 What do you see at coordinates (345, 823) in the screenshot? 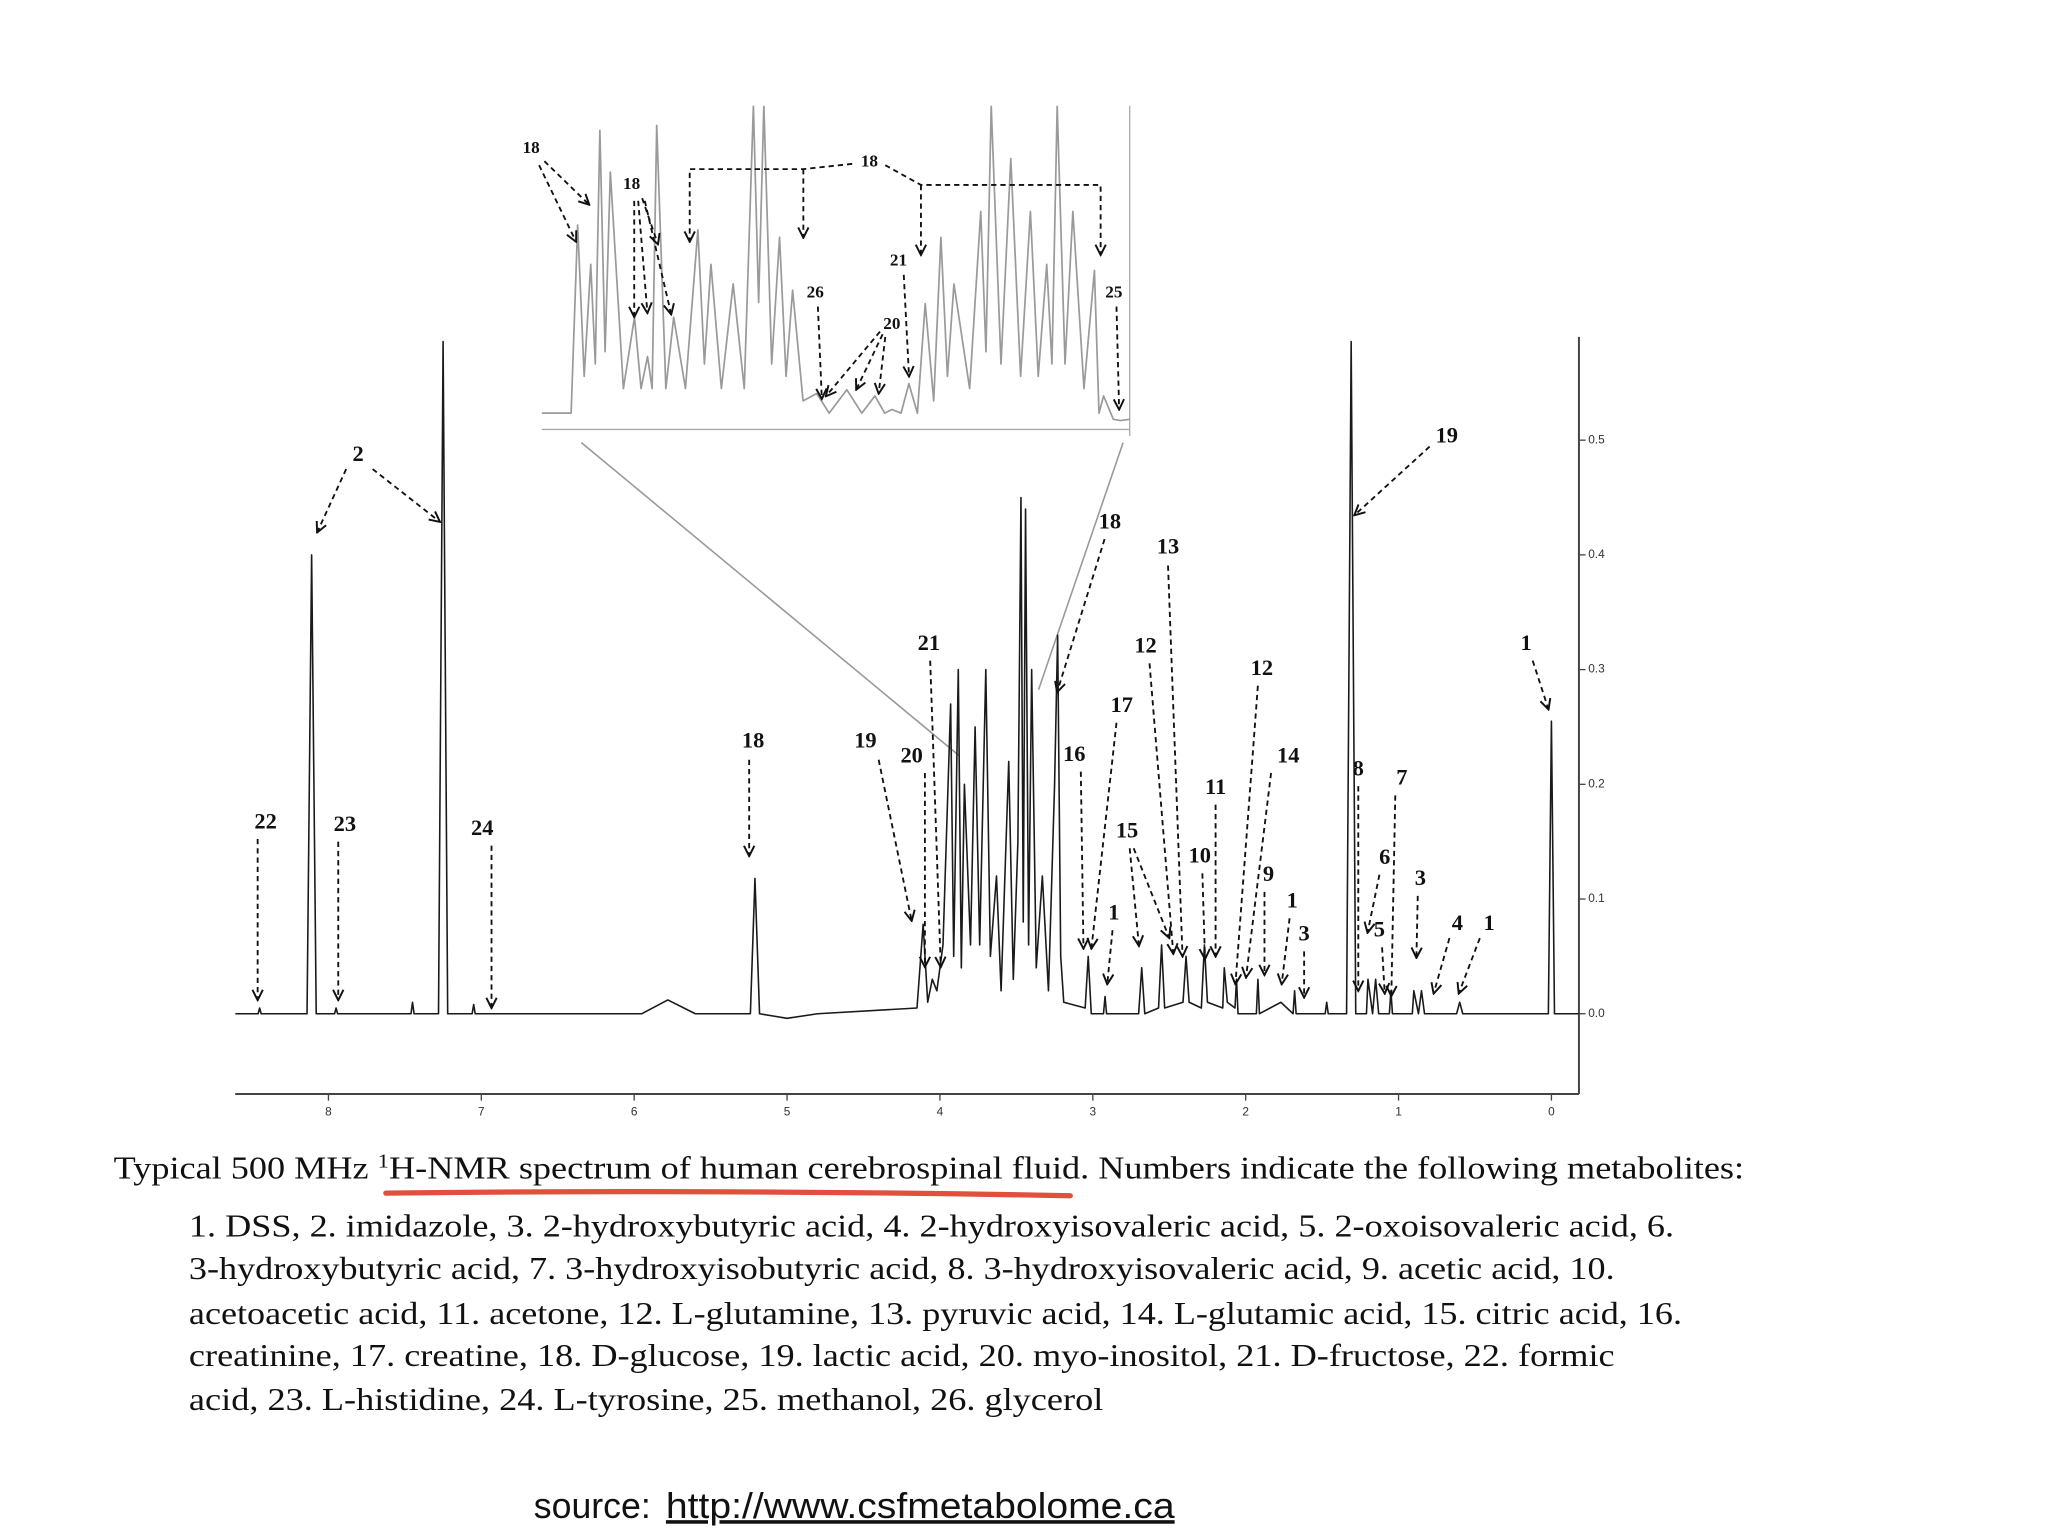
I see `annotation-label: 23` at bounding box center [345, 823].